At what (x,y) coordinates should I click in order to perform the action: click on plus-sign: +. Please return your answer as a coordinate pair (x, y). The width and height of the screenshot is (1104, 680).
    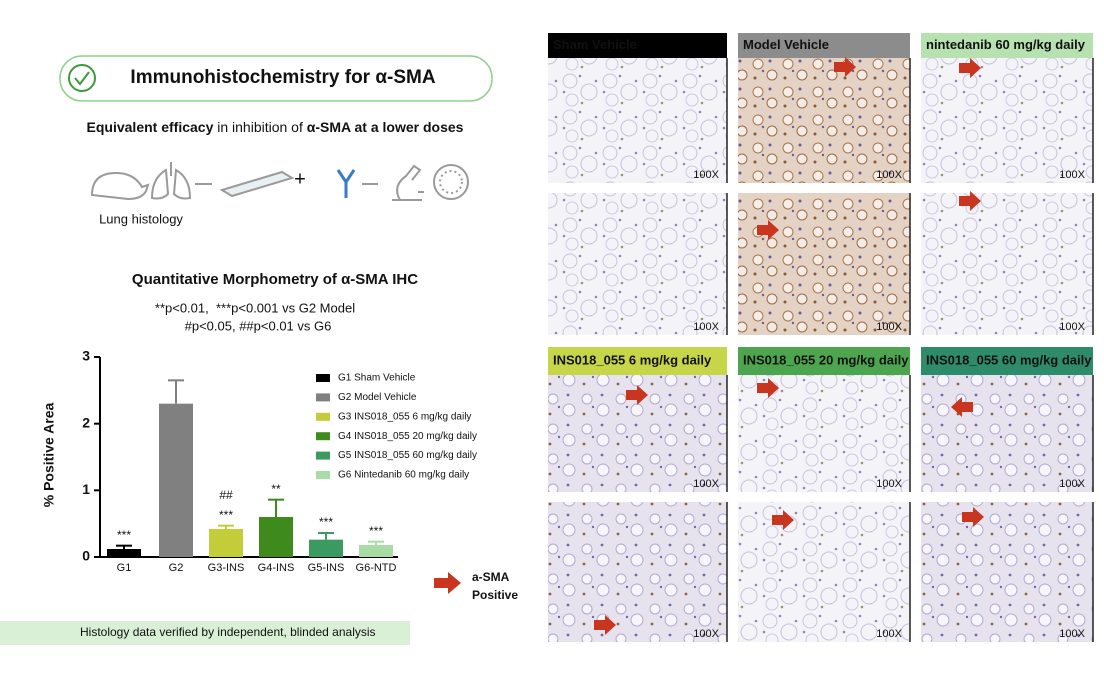
    Looking at the image, I should click on (300, 179).